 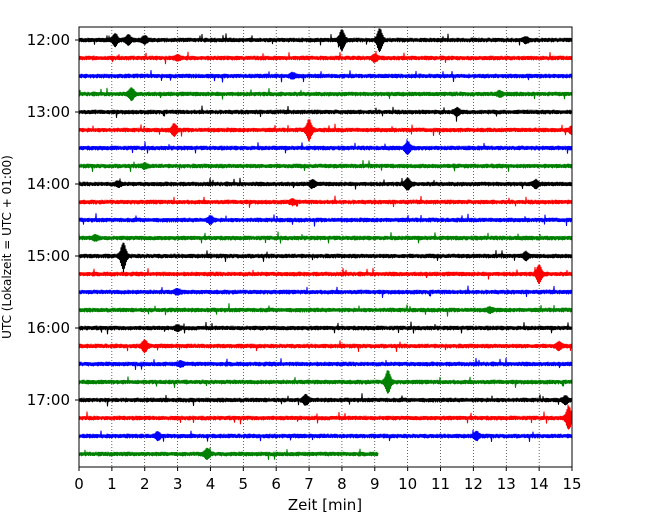 I want to click on y-tick-label: 12:00, so click(x=48, y=40).